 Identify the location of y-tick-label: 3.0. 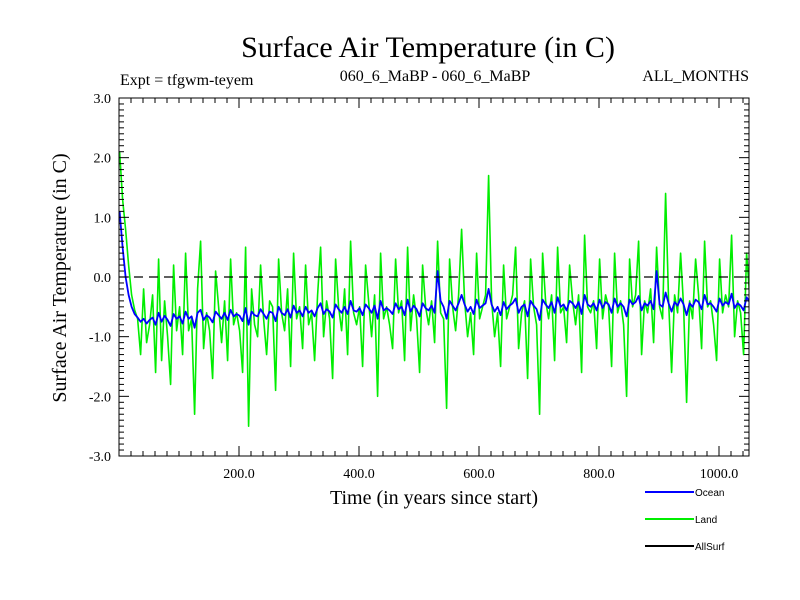
(103, 99).